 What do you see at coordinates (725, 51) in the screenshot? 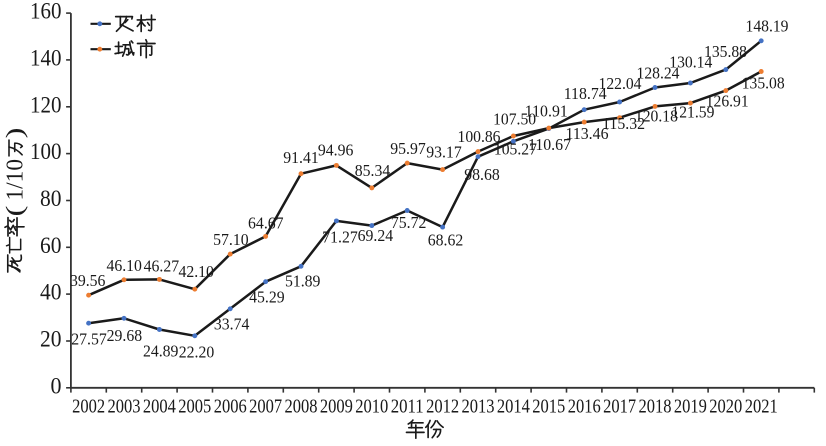
I see `svg-text: 135.88` at bounding box center [725, 51].